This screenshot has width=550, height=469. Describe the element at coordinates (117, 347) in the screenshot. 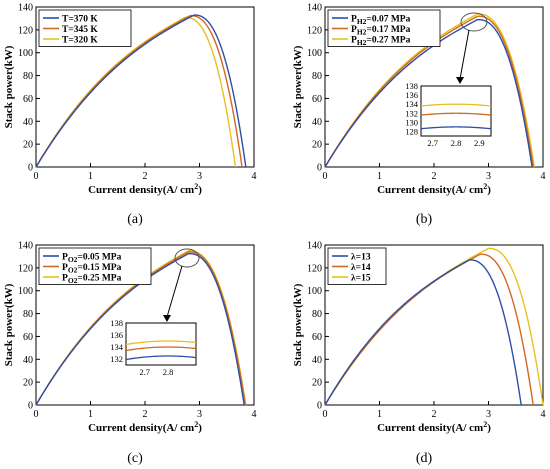

I see `inset-y-tick-label: 134` at that location.